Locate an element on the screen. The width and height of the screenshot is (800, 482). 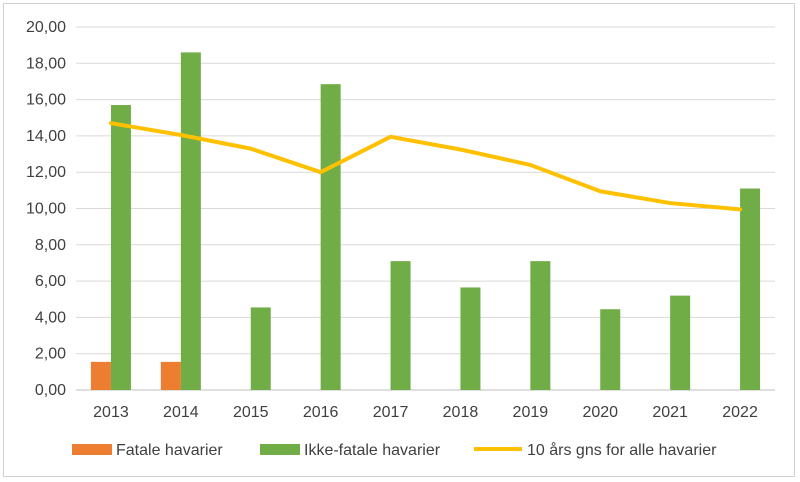
y-tick-label: 10,00 is located at coordinates (46, 209).